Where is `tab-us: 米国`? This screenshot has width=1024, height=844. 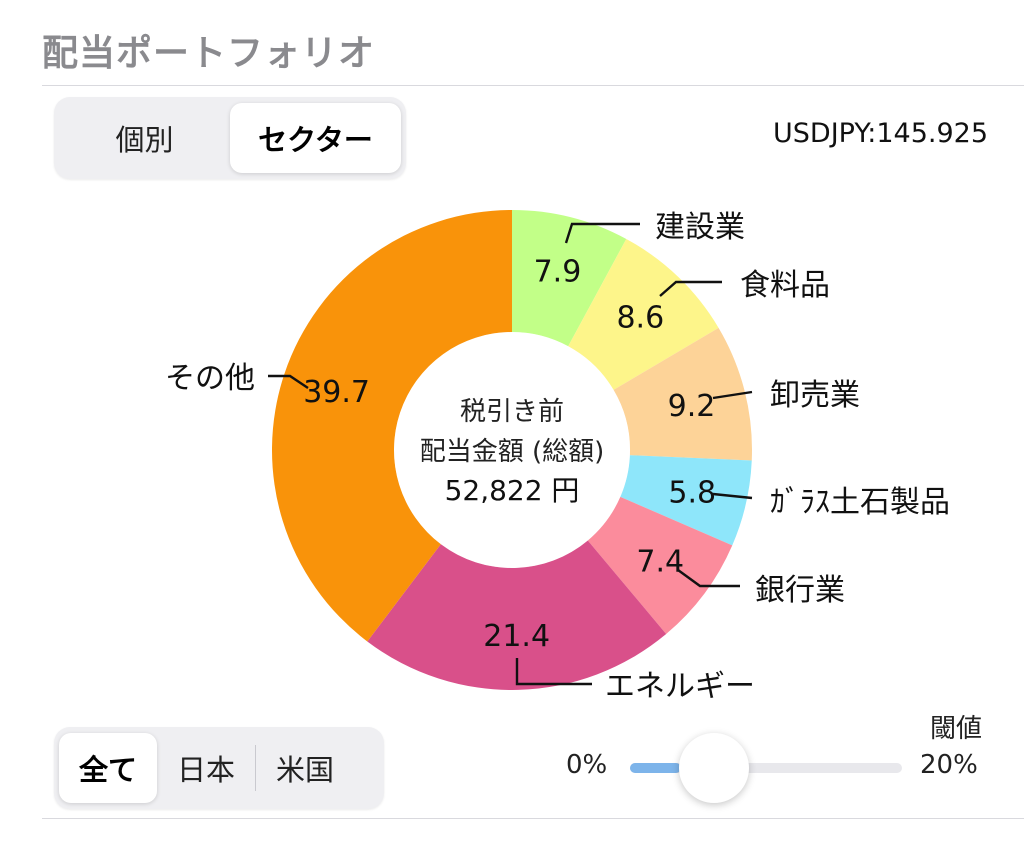
tab-us: 米国 is located at coordinates (304, 770).